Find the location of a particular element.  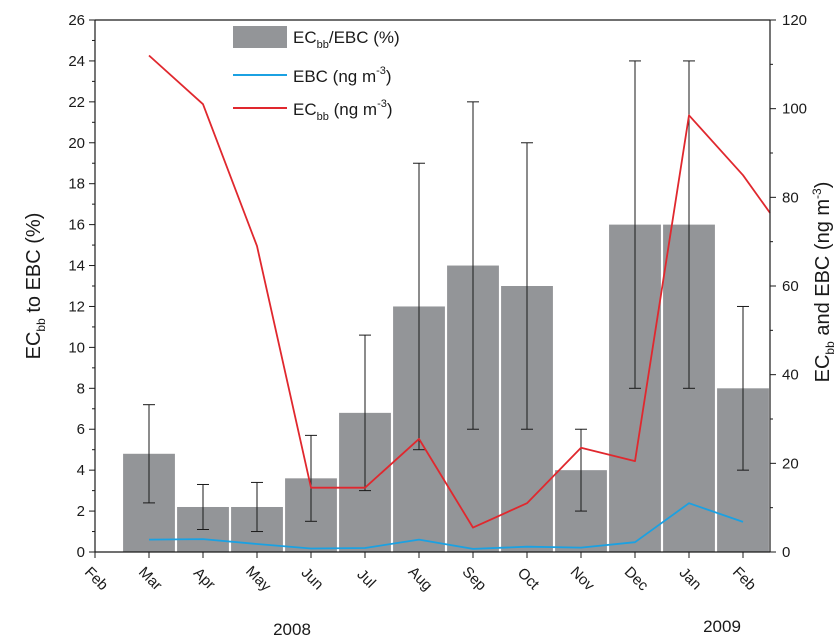

left-tick-label: 6 is located at coordinates (81, 429).